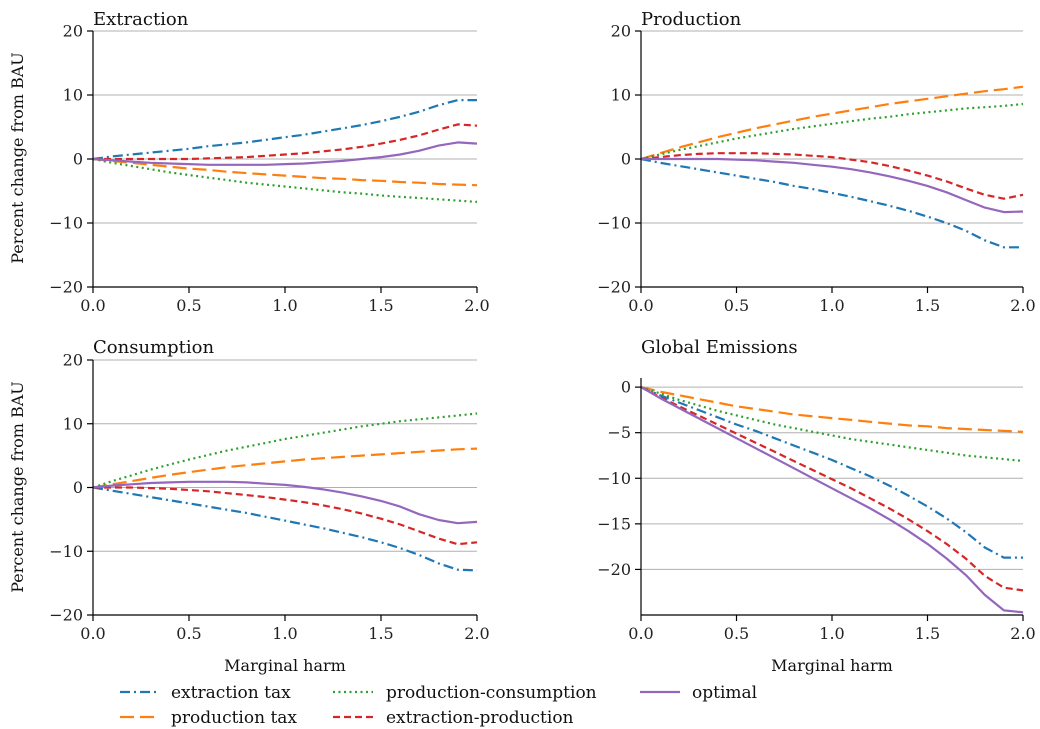  Describe the element at coordinates (619, 432) in the screenshot. I see `y-tick-label: −5` at that location.